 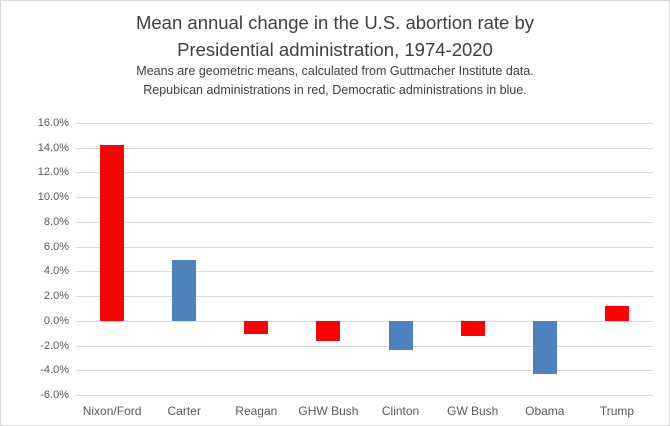 What do you see at coordinates (364, 148) in the screenshot?
I see `gridline-14.0pct` at bounding box center [364, 148].